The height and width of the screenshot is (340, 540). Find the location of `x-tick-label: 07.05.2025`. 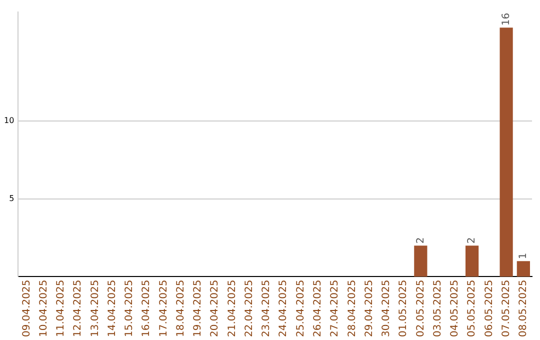

x-tick-label: 07.05.2025 is located at coordinates (506, 309).